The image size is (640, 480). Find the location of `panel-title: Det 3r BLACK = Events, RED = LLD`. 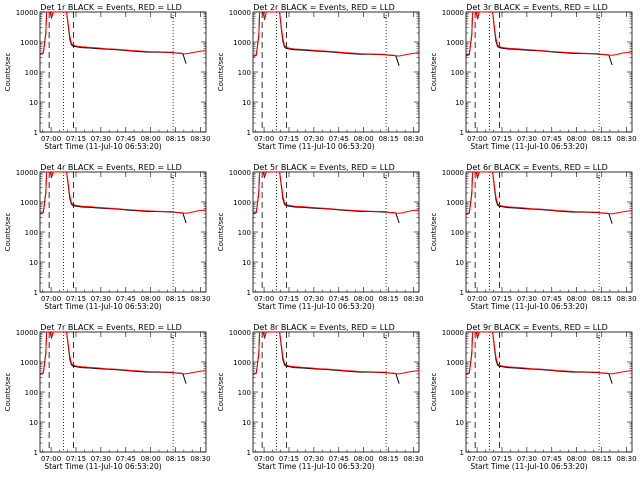

panel-title: Det 3r BLACK = Events, RED = LLD is located at coordinates (537, 7).